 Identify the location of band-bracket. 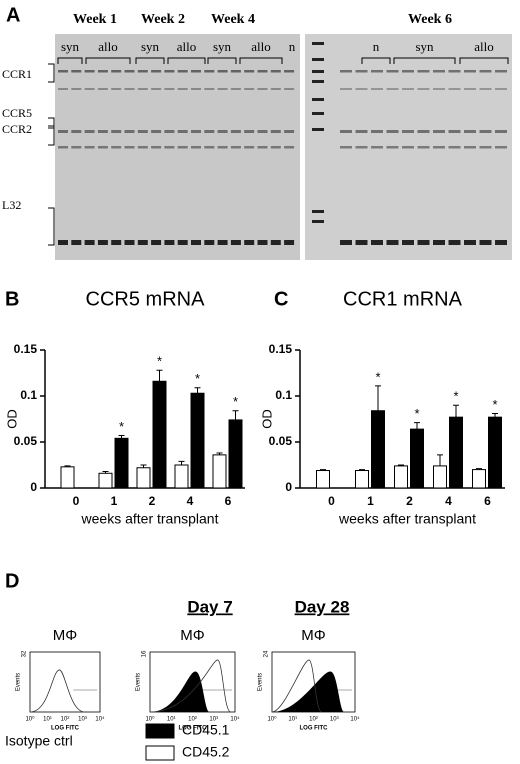
(51, 73).